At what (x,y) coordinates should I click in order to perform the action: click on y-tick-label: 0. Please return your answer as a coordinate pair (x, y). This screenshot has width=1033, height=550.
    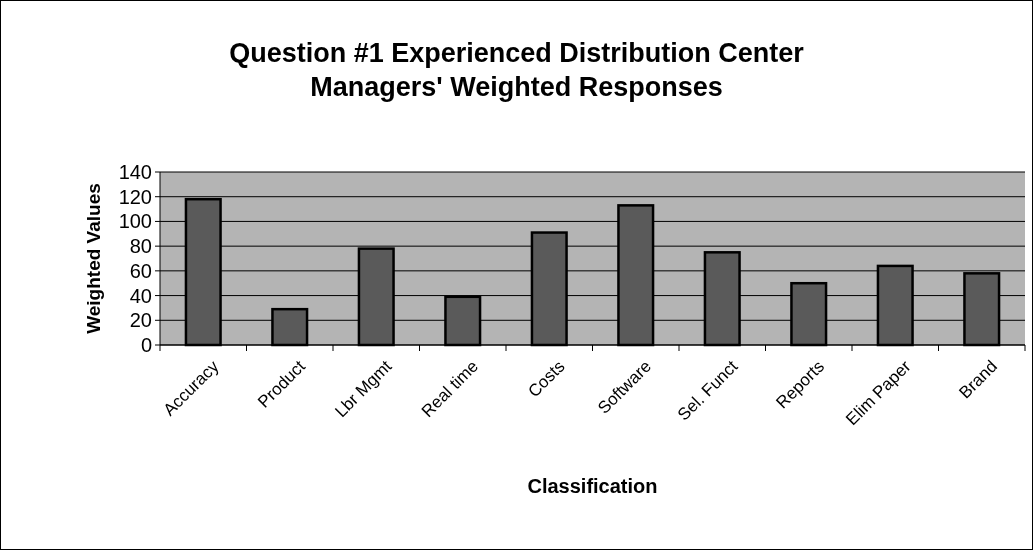
    Looking at the image, I should click on (146, 345).